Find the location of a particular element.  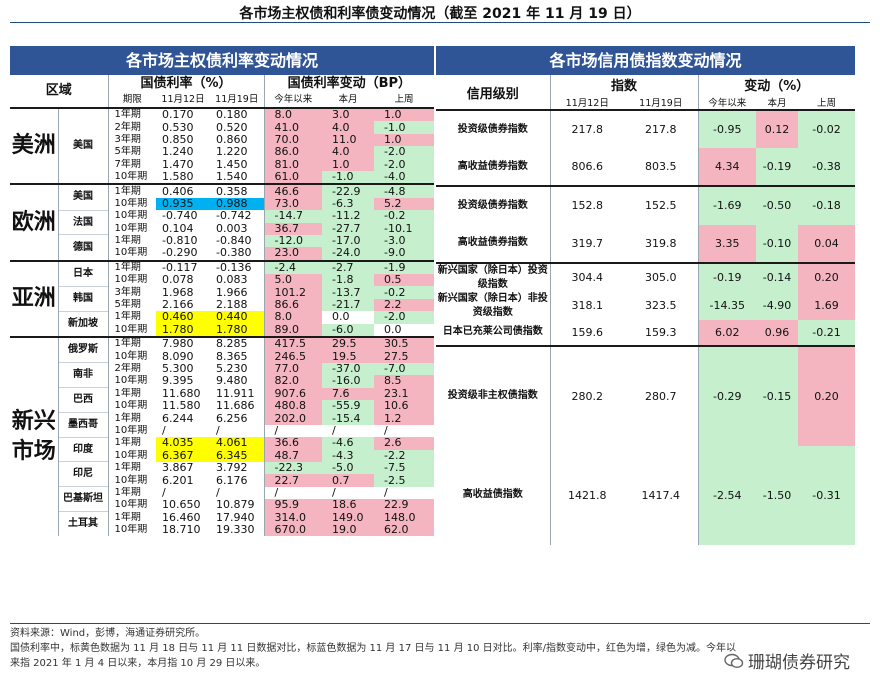

change-ytd-cell: 86.6 is located at coordinates (293, 305).